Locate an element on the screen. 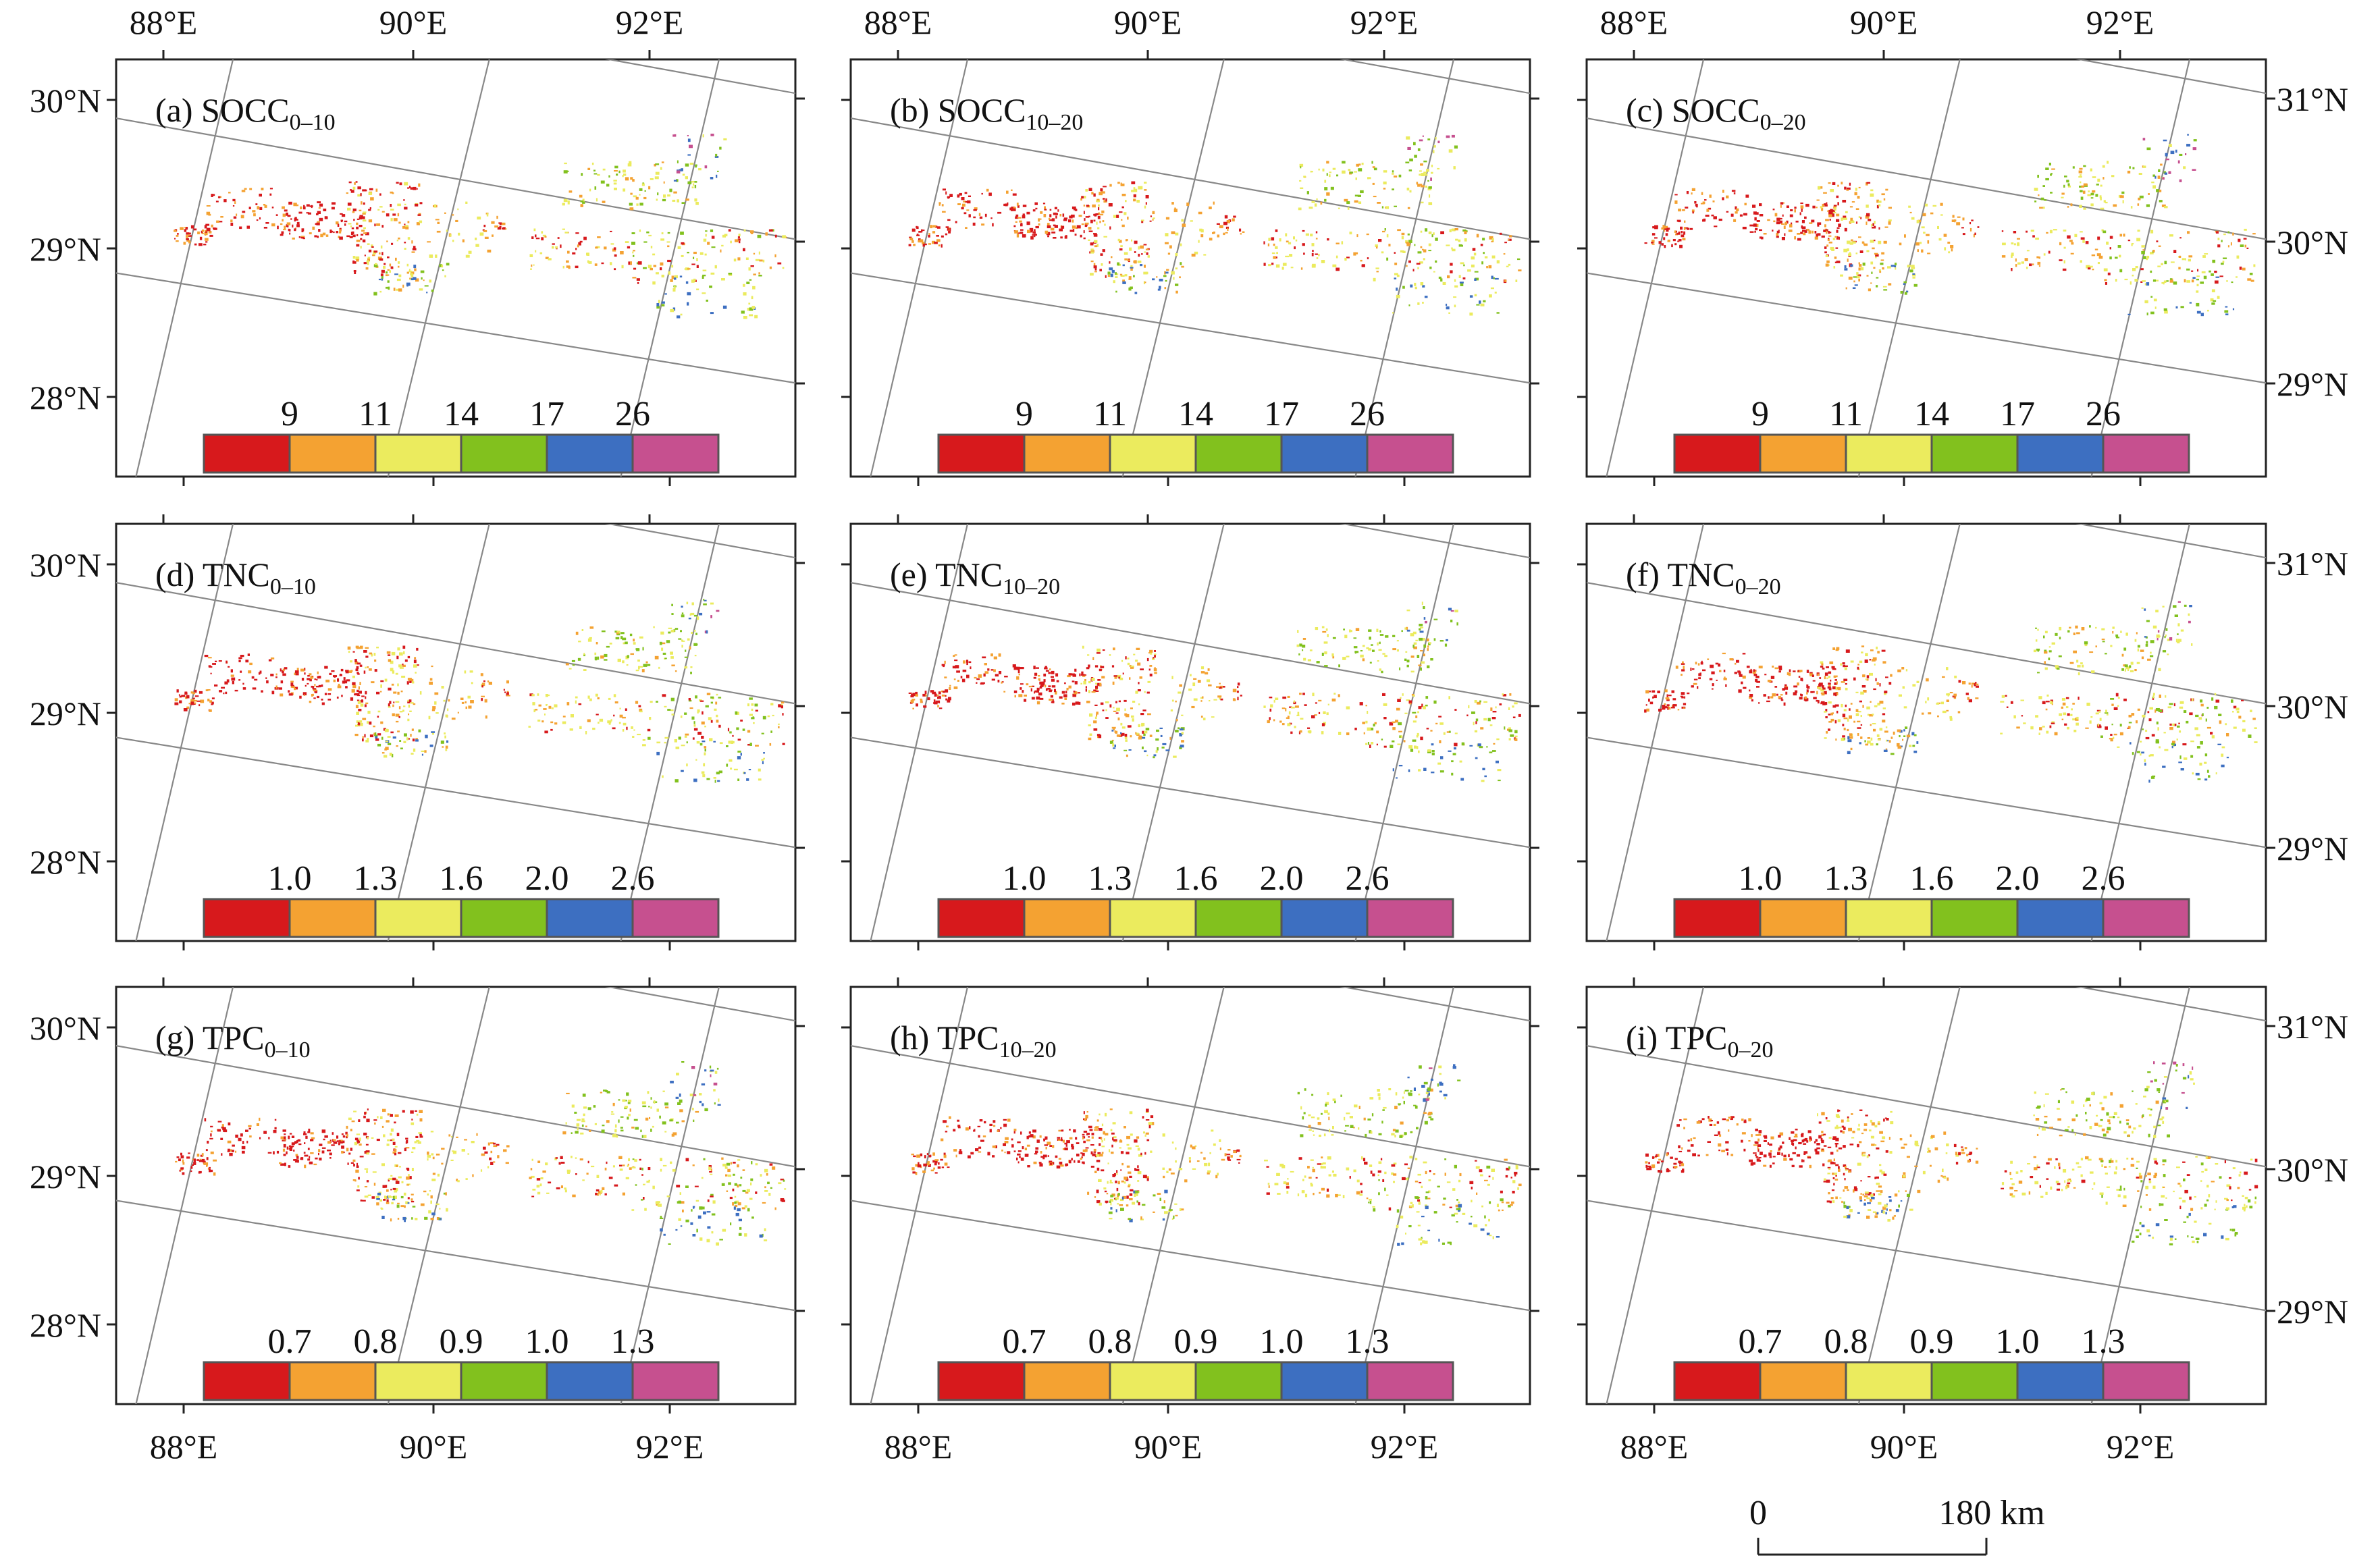  legend-break-label: 9 is located at coordinates (289, 414).